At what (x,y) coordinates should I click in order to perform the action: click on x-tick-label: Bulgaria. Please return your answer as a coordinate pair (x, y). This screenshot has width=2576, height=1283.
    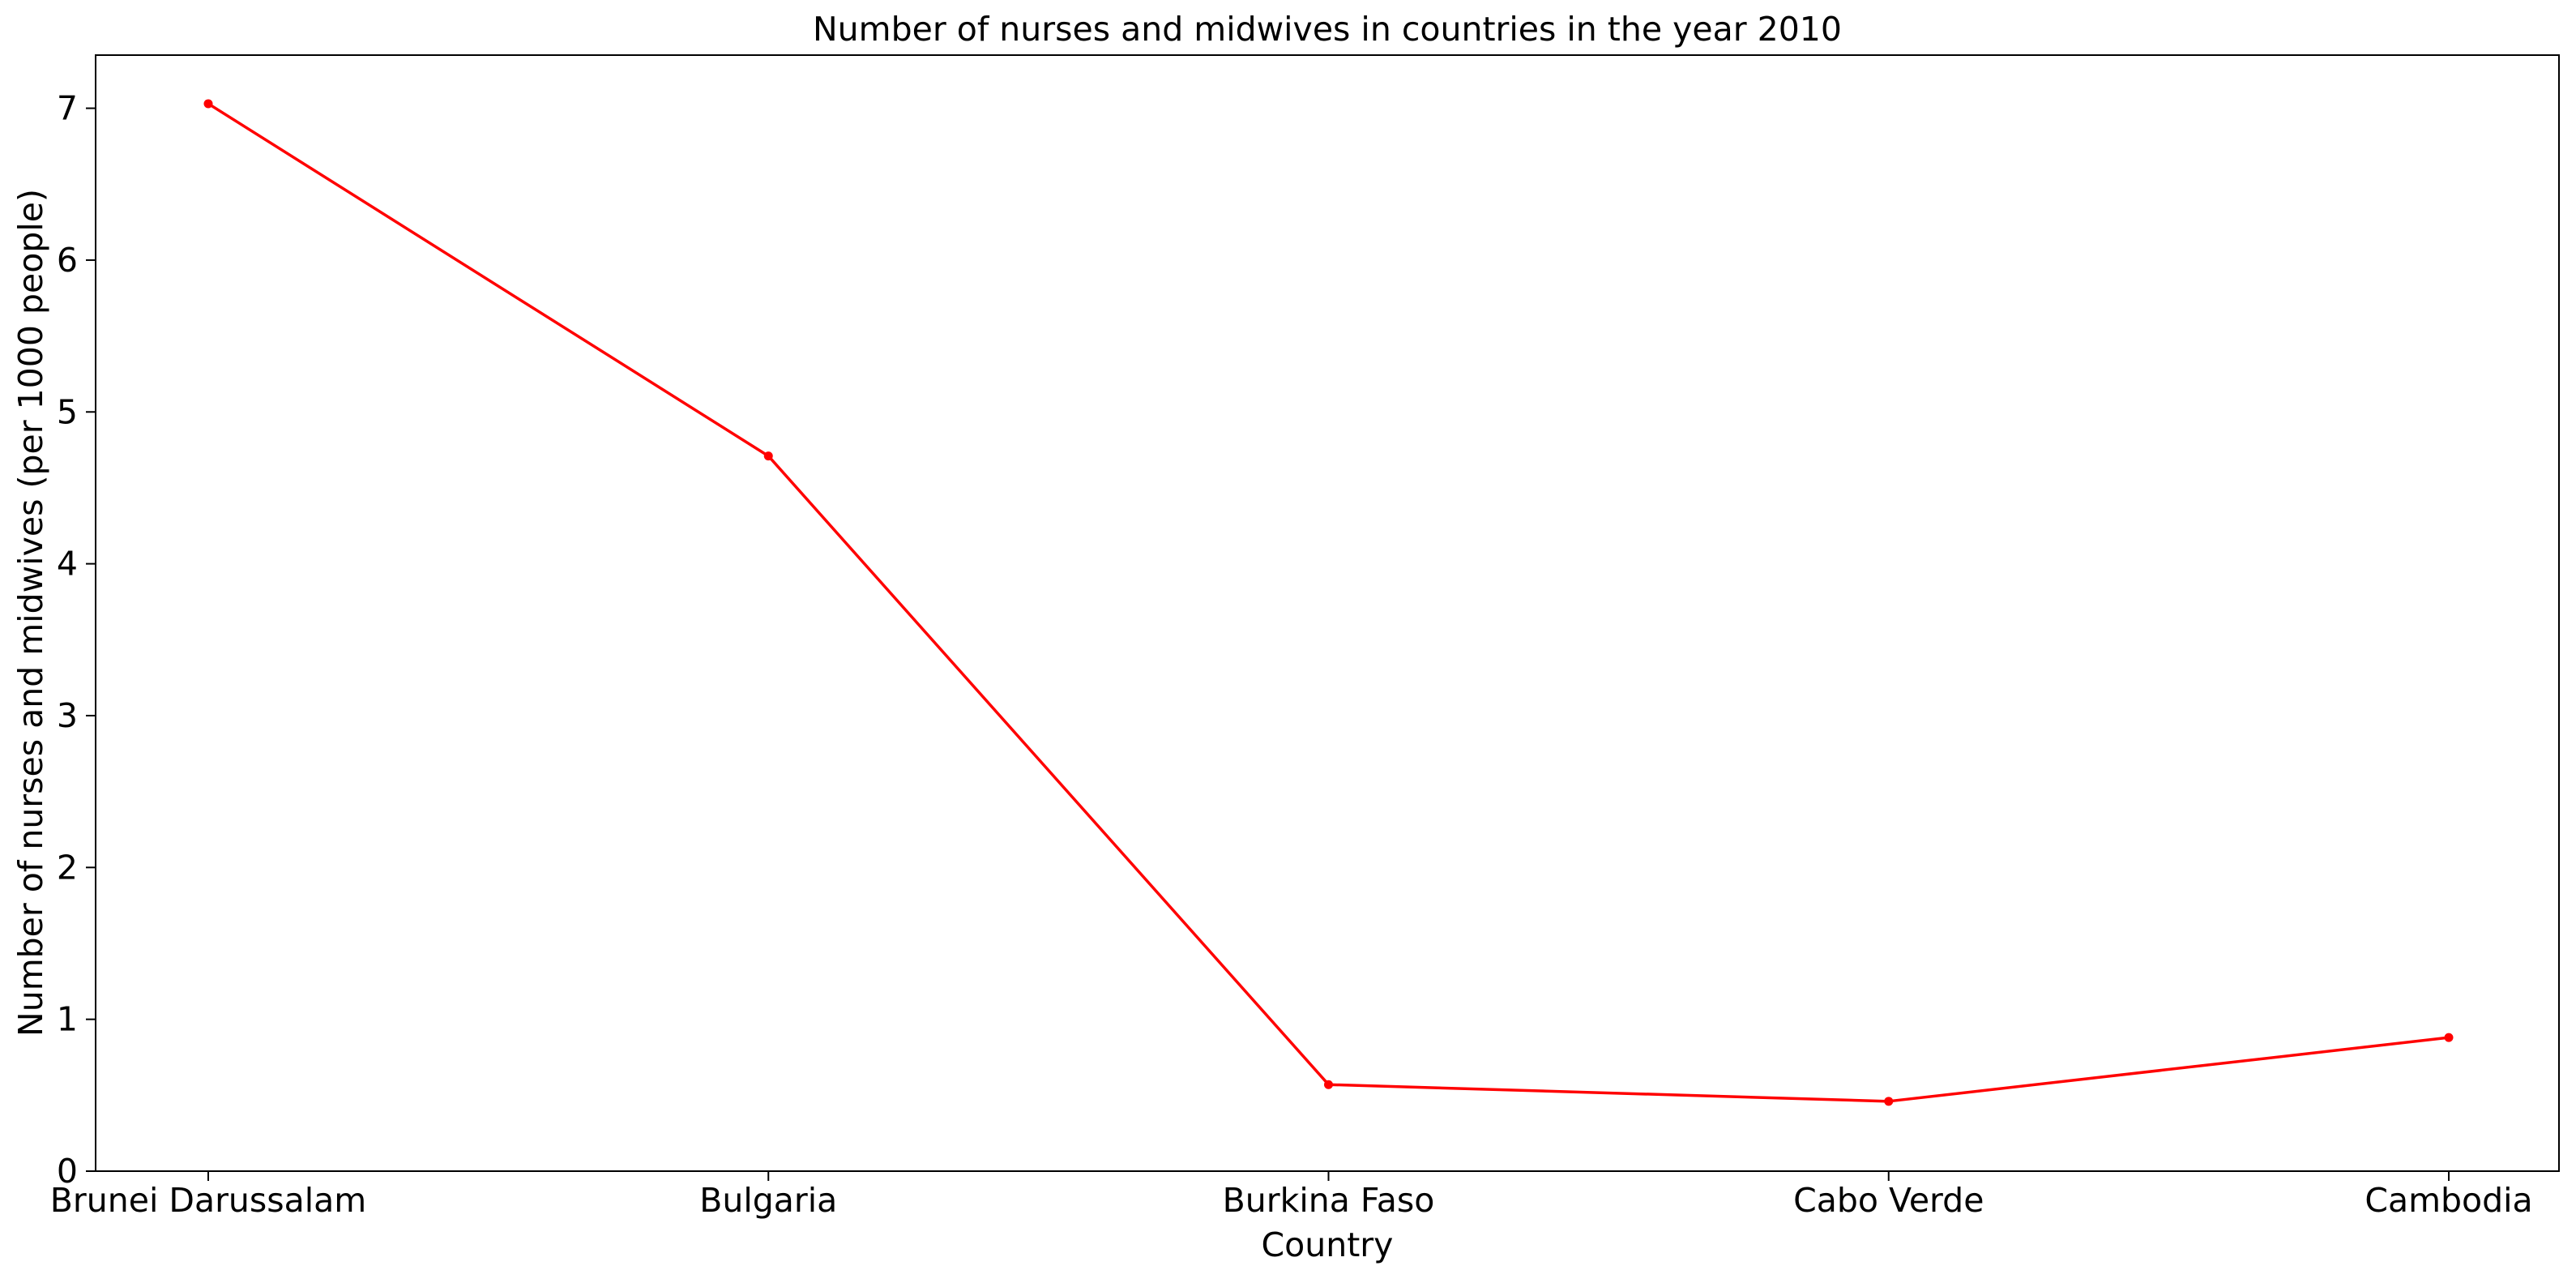
    Looking at the image, I should click on (768, 1200).